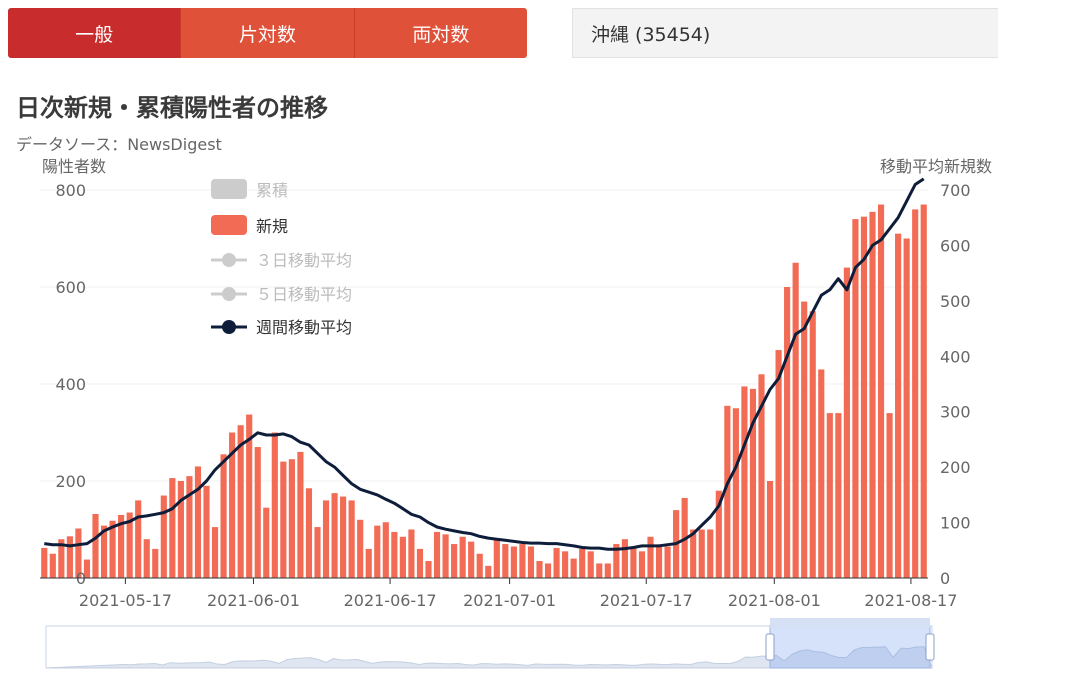 The image size is (1066, 688). I want to click on right-tick-label: 200, so click(955, 467).